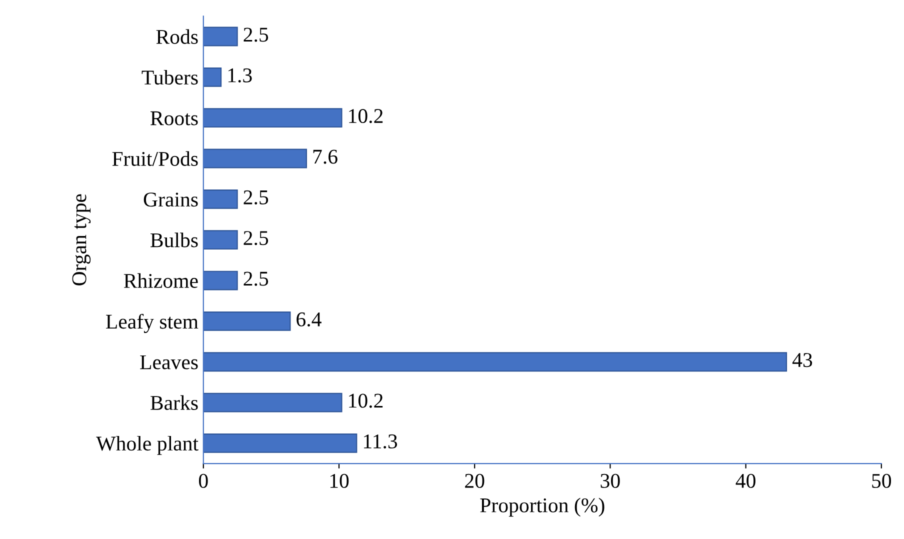 The image size is (904, 539). What do you see at coordinates (203, 481) in the screenshot?
I see `x-tick-label: 0` at bounding box center [203, 481].